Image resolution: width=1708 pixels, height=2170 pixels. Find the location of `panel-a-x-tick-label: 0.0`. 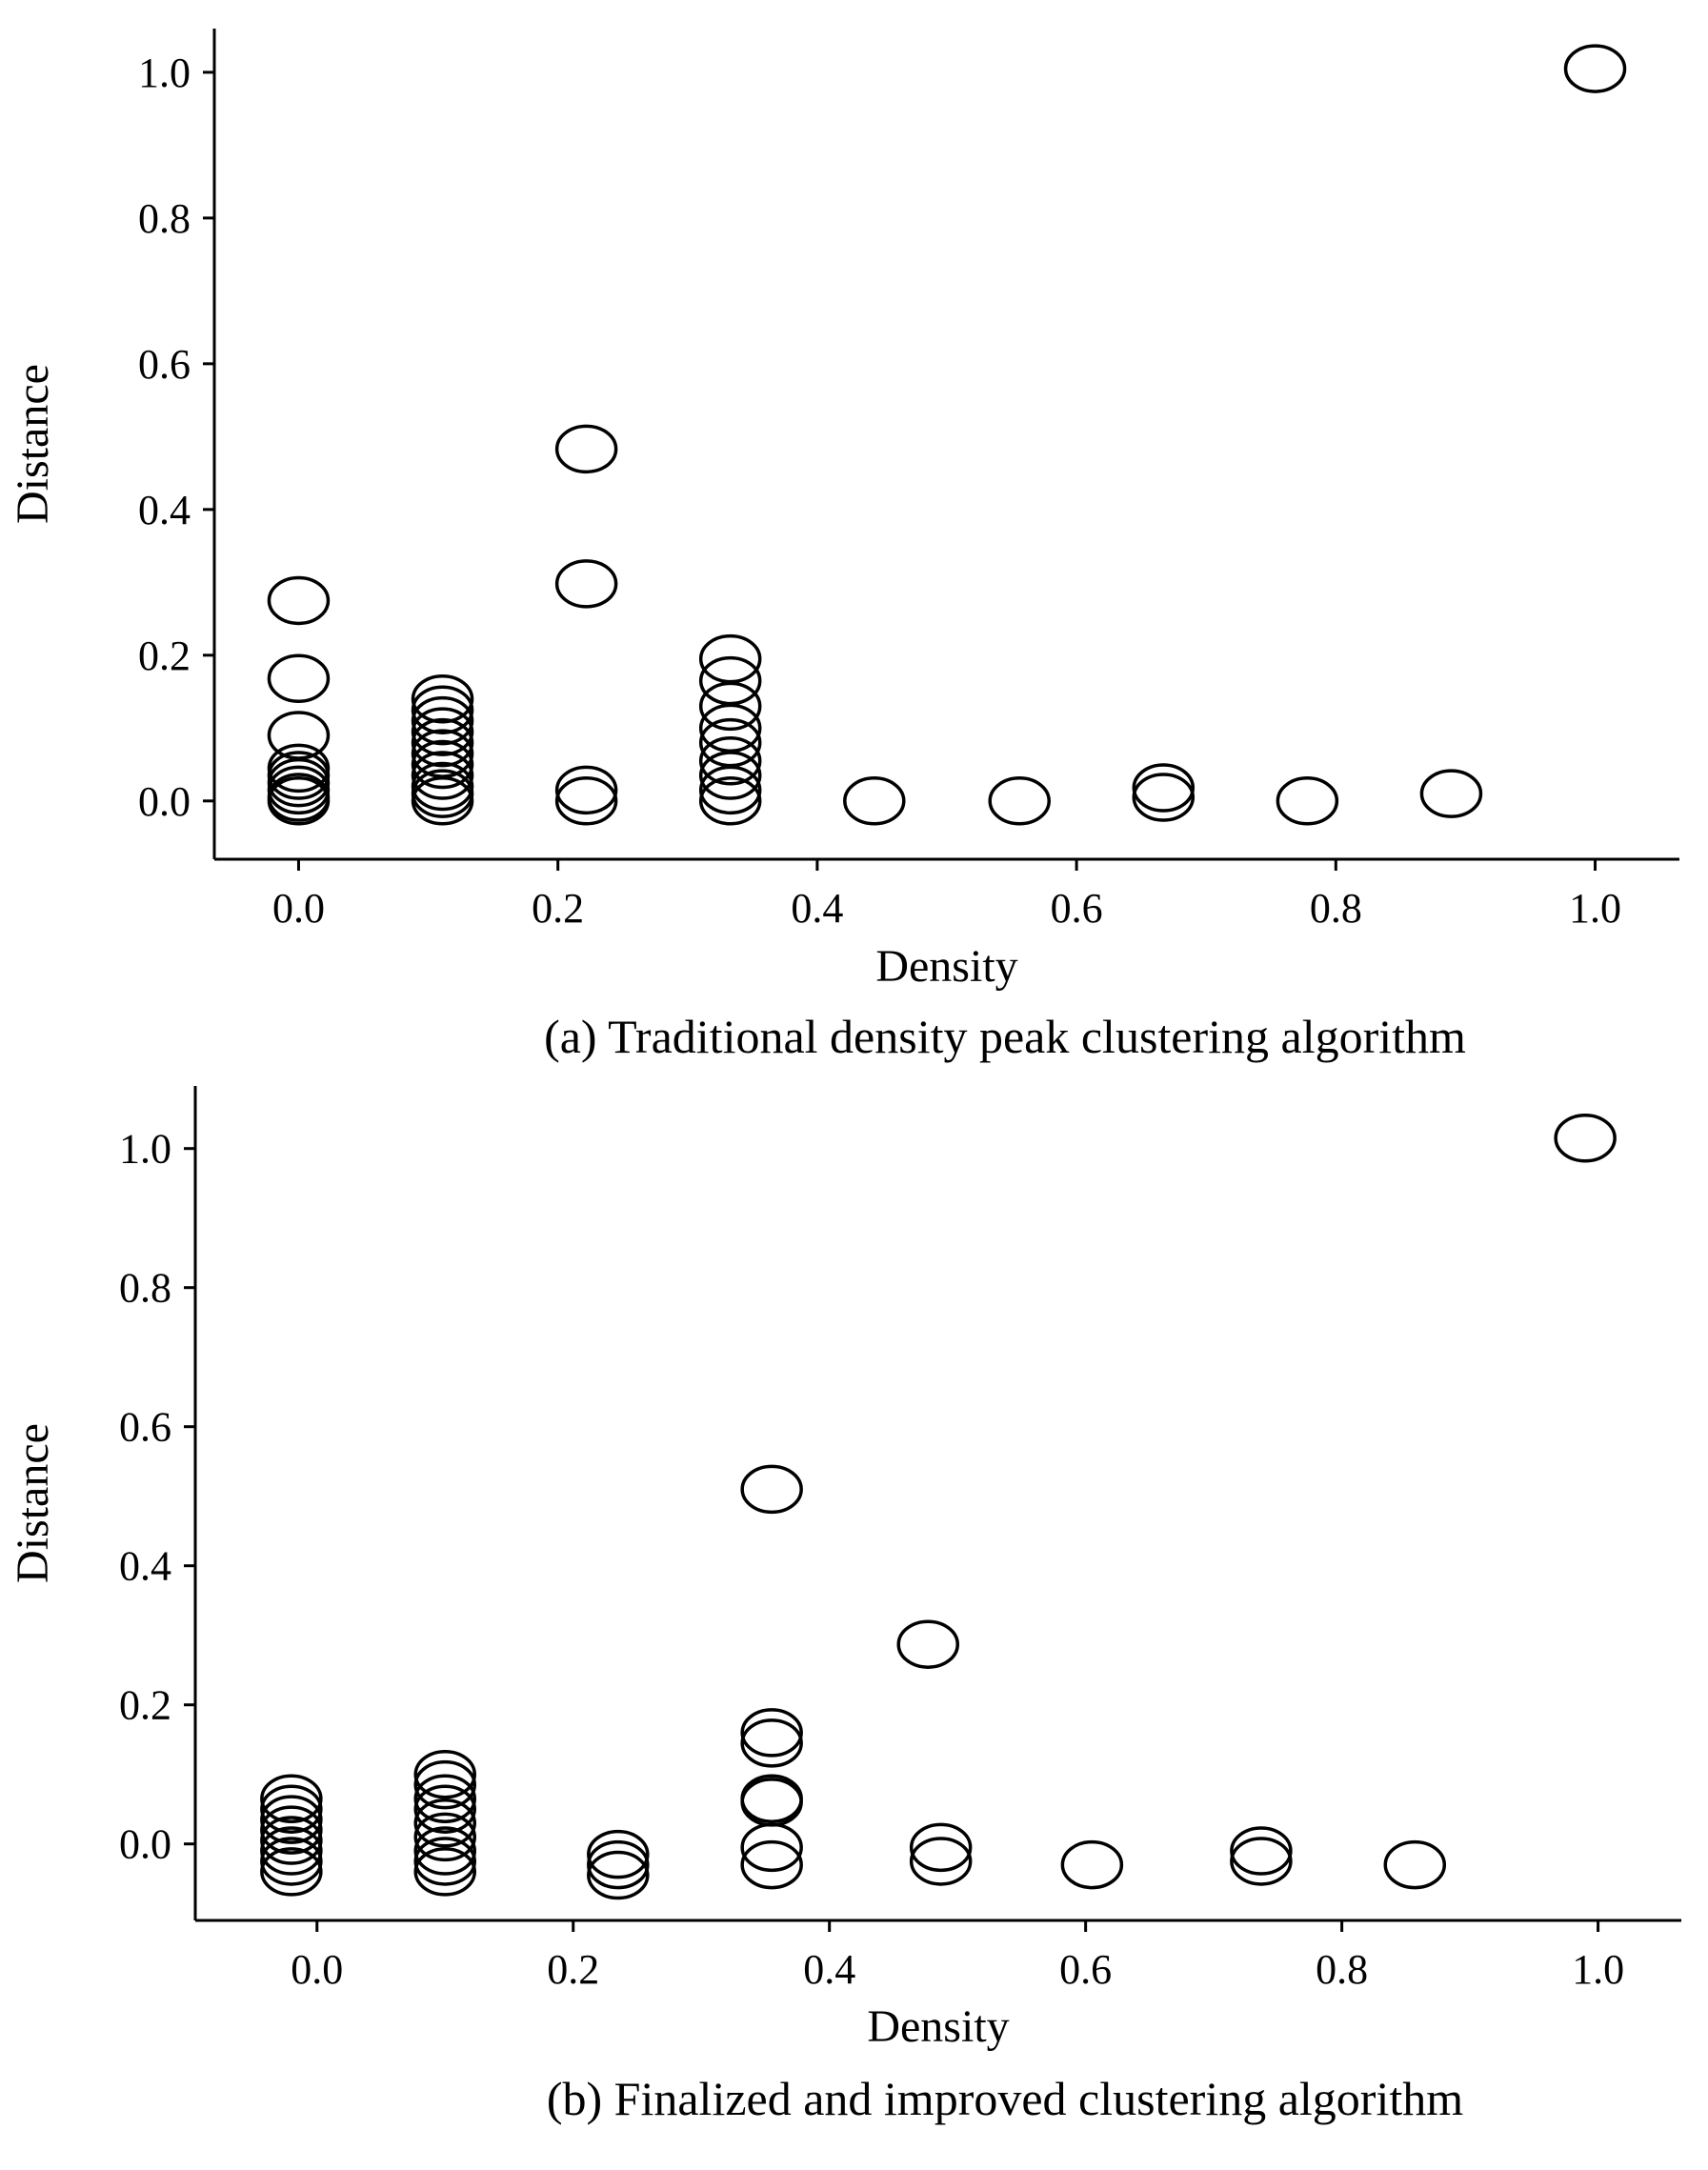

panel-a-x-tick-label: 0.0 is located at coordinates (299, 908).